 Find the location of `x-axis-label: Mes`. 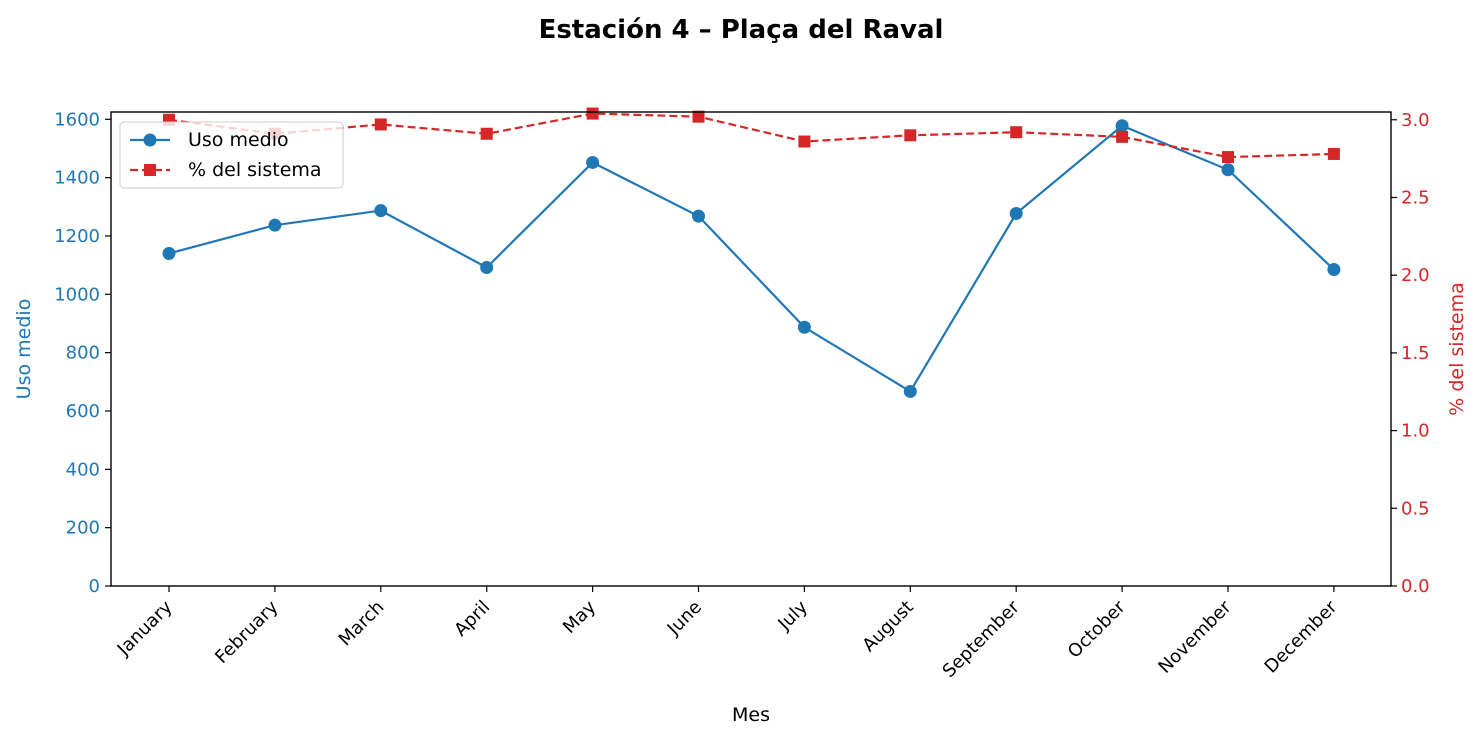

x-axis-label: Mes is located at coordinates (751, 715).